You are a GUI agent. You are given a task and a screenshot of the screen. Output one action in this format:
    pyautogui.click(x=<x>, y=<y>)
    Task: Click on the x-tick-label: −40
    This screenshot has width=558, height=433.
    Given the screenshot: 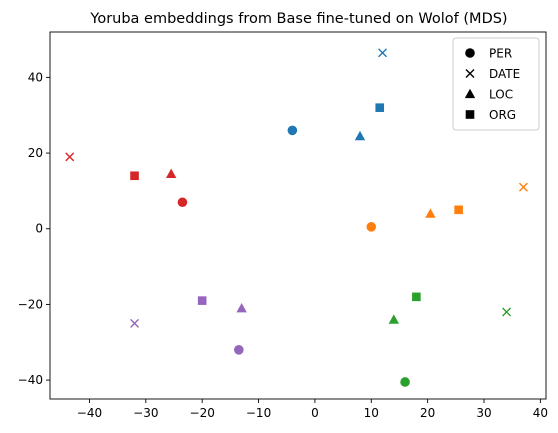 What is the action you would take?
    pyautogui.click(x=89, y=413)
    